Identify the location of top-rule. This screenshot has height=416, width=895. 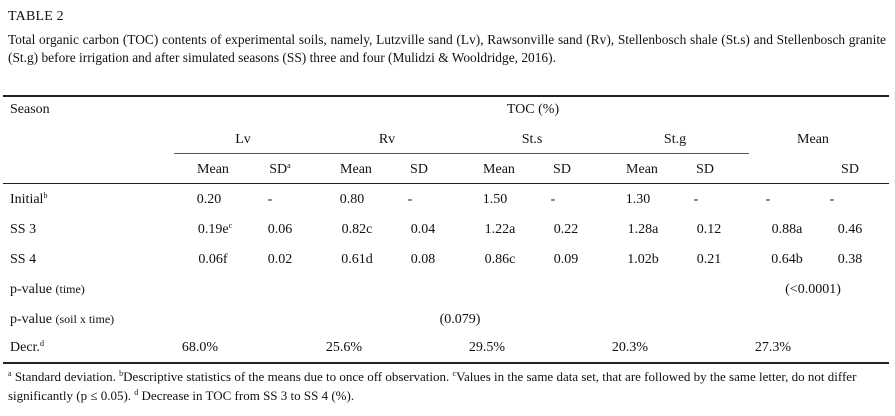
(446, 96).